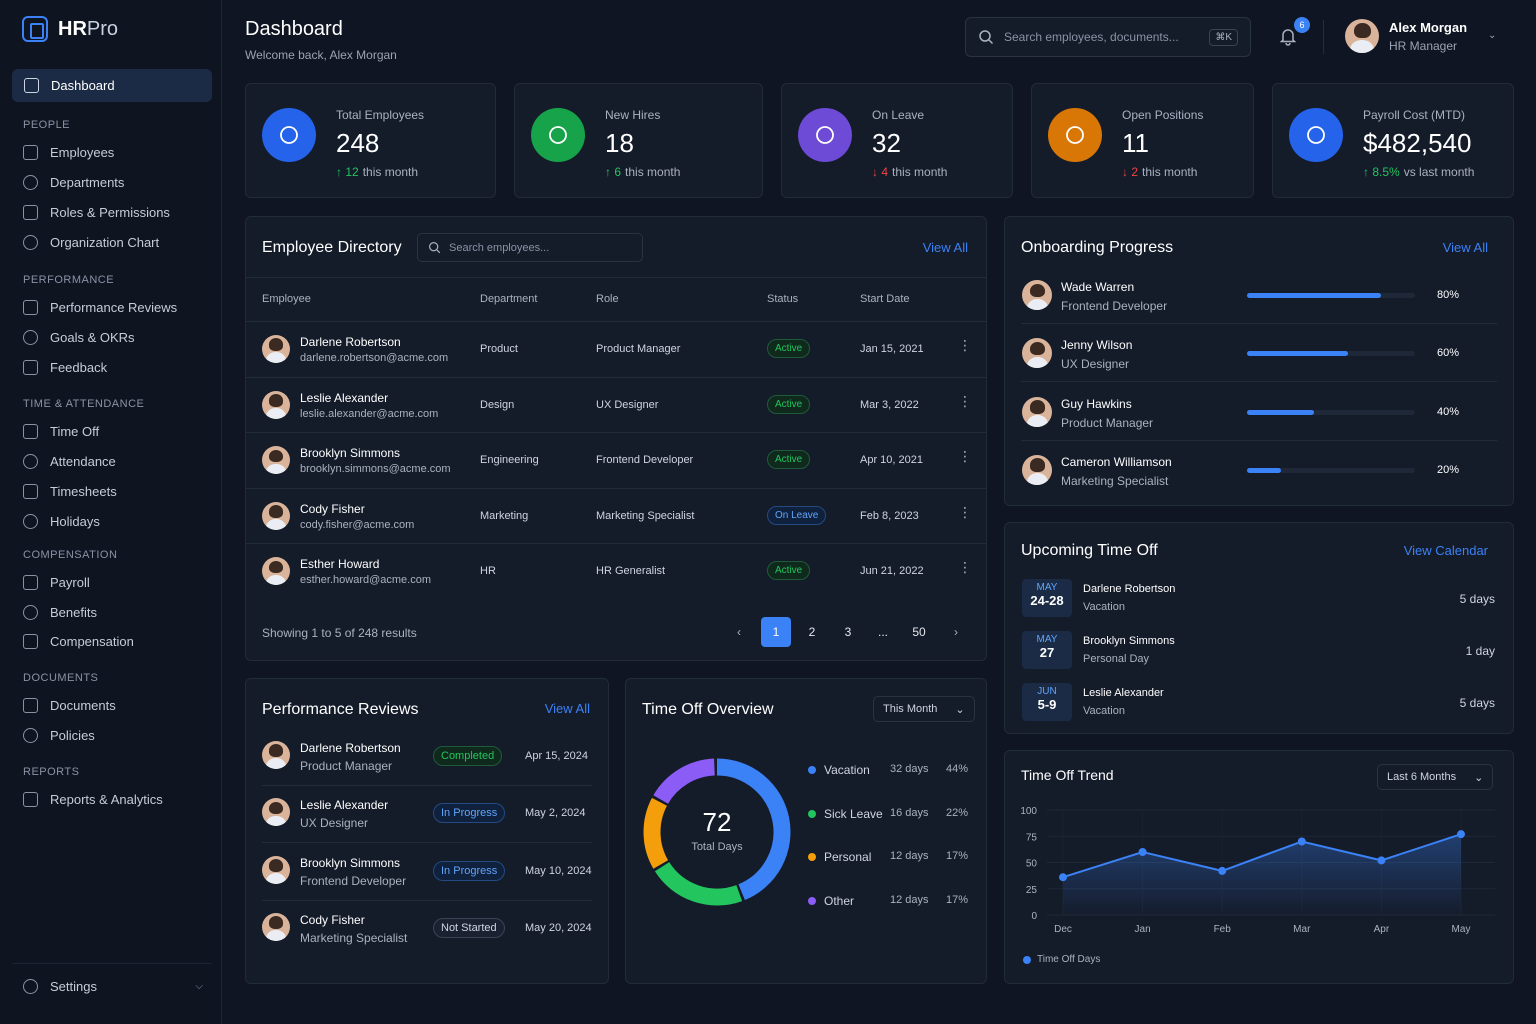  What do you see at coordinates (1362, 36) in the screenshot?
I see `user-avatar` at bounding box center [1362, 36].